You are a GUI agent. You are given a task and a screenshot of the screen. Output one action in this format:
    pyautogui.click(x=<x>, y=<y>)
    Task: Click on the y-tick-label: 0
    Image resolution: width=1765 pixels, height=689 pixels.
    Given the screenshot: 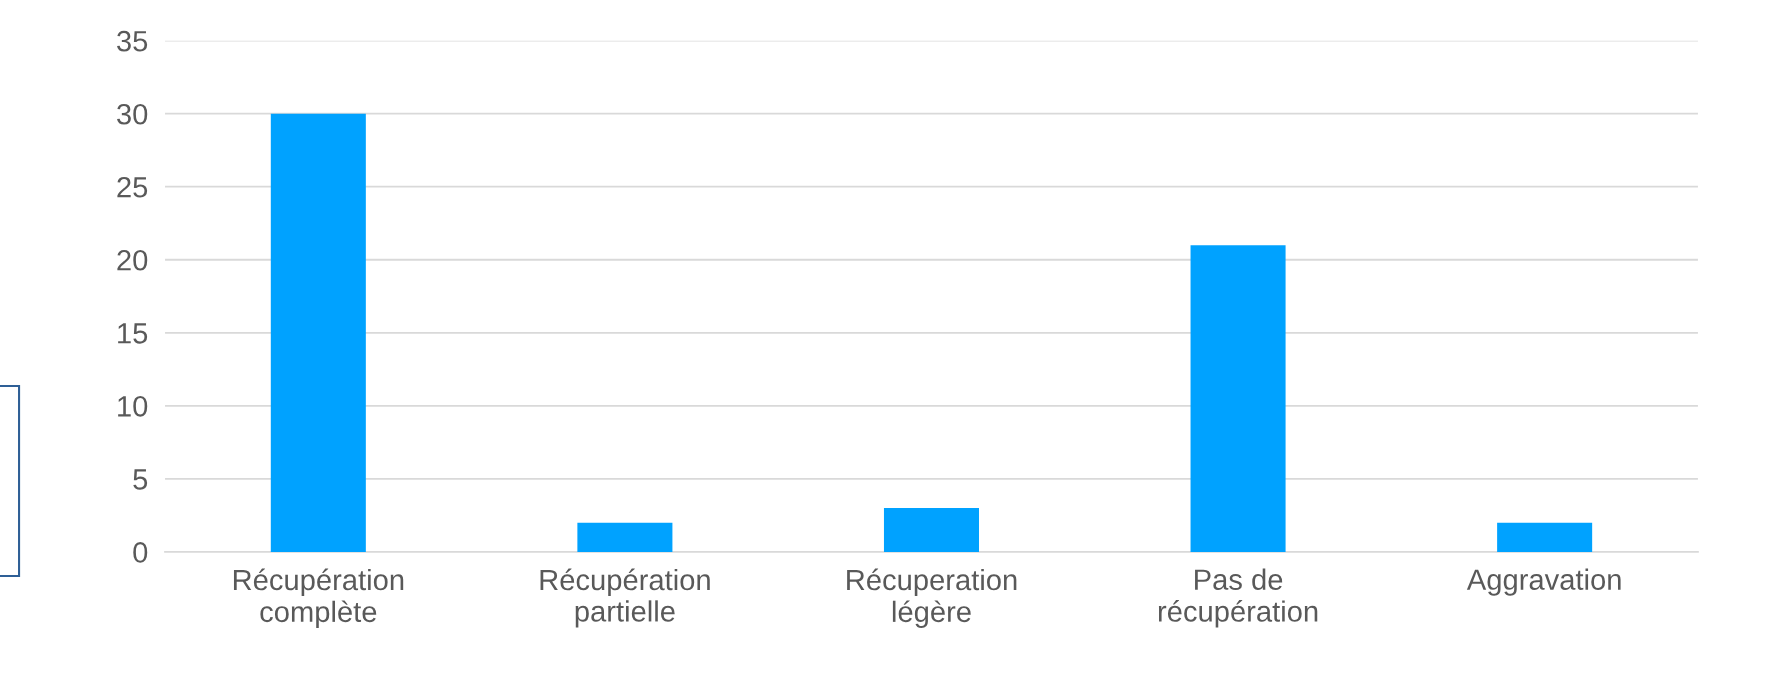 What is the action you would take?
    pyautogui.click(x=140, y=552)
    